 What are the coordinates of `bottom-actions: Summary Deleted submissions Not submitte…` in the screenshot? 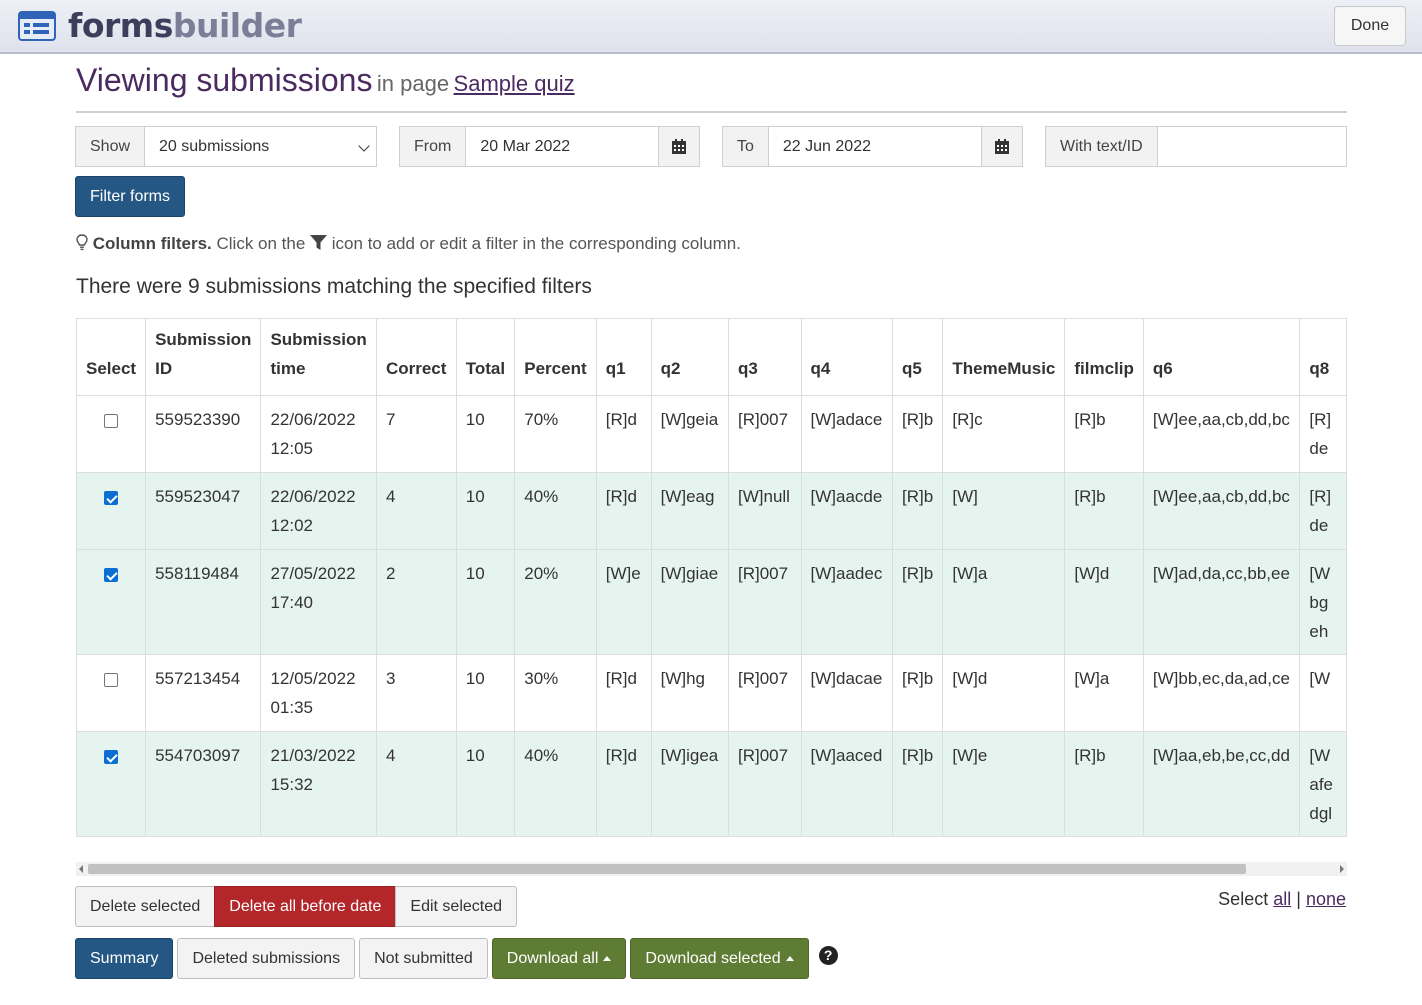 It's located at (456, 958).